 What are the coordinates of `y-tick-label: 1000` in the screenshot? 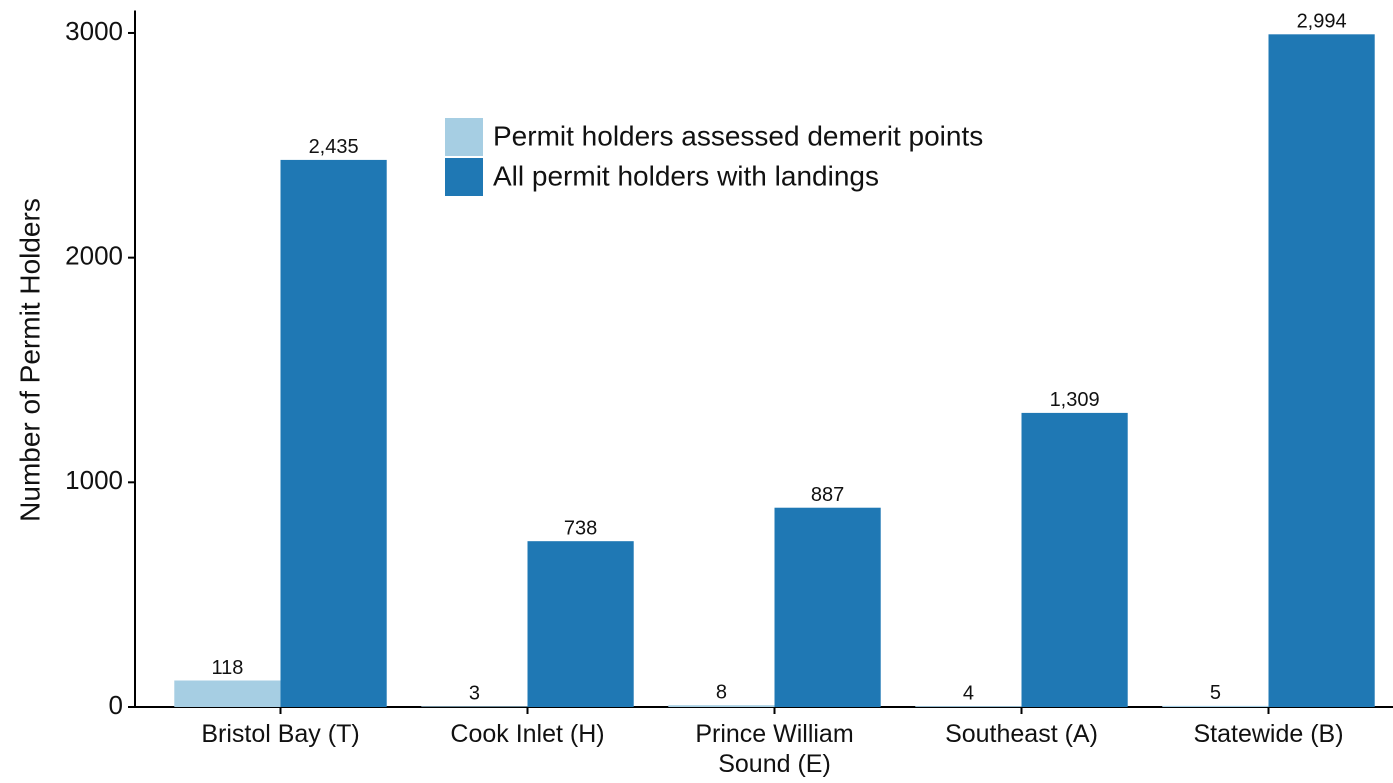 It's located at (94, 480).